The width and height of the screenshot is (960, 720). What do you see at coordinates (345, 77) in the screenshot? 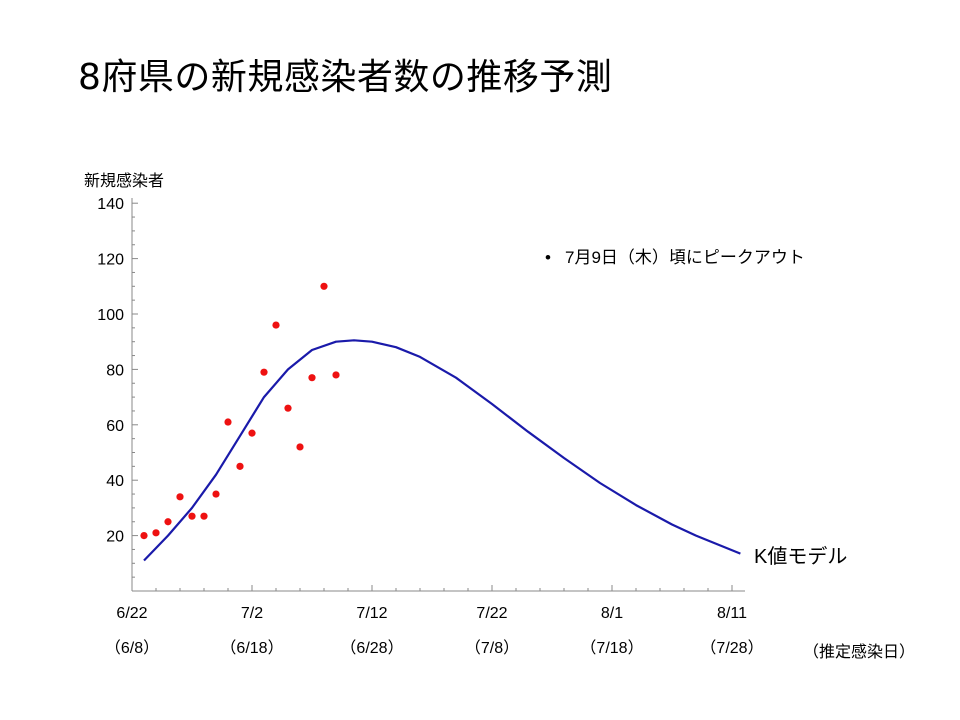
I see `page-title: 8府県の新規感染者数の推移予測` at bounding box center [345, 77].